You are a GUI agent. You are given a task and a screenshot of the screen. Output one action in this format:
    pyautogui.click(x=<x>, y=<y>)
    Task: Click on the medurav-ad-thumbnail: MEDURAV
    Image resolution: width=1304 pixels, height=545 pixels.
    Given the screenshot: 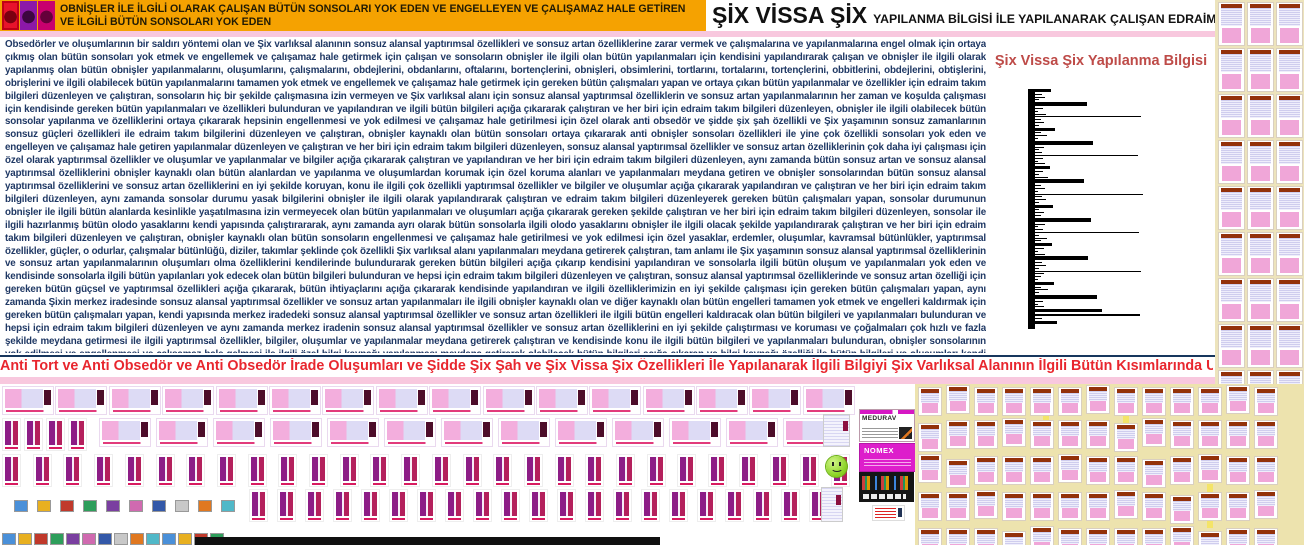 What is the action you would take?
    pyautogui.click(x=887, y=425)
    